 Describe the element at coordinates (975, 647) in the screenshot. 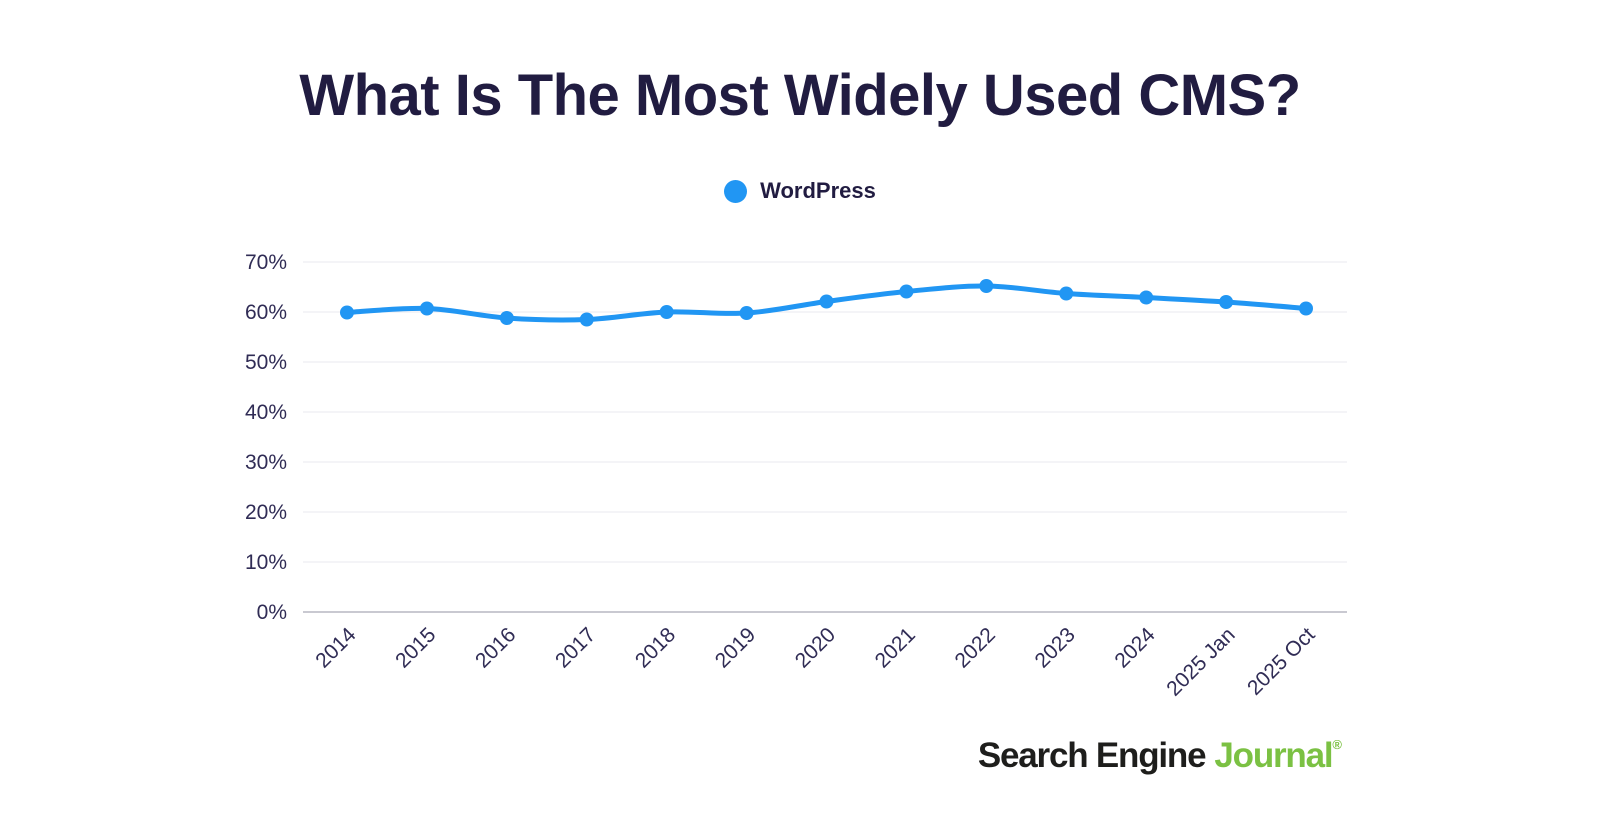

I see `svg-text: 2022` at that location.